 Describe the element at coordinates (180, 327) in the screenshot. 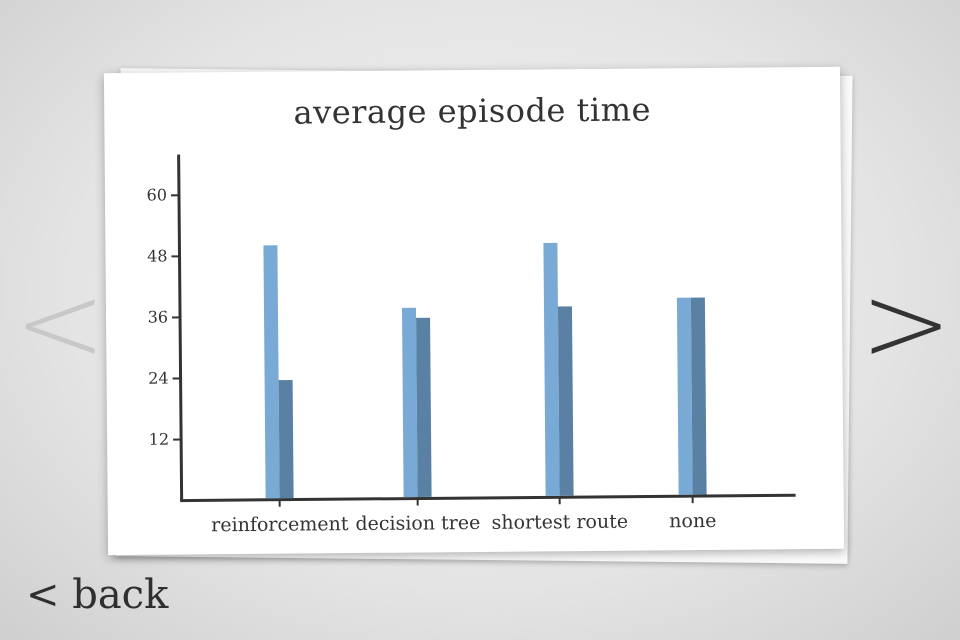

I see `y-axis-line` at that location.